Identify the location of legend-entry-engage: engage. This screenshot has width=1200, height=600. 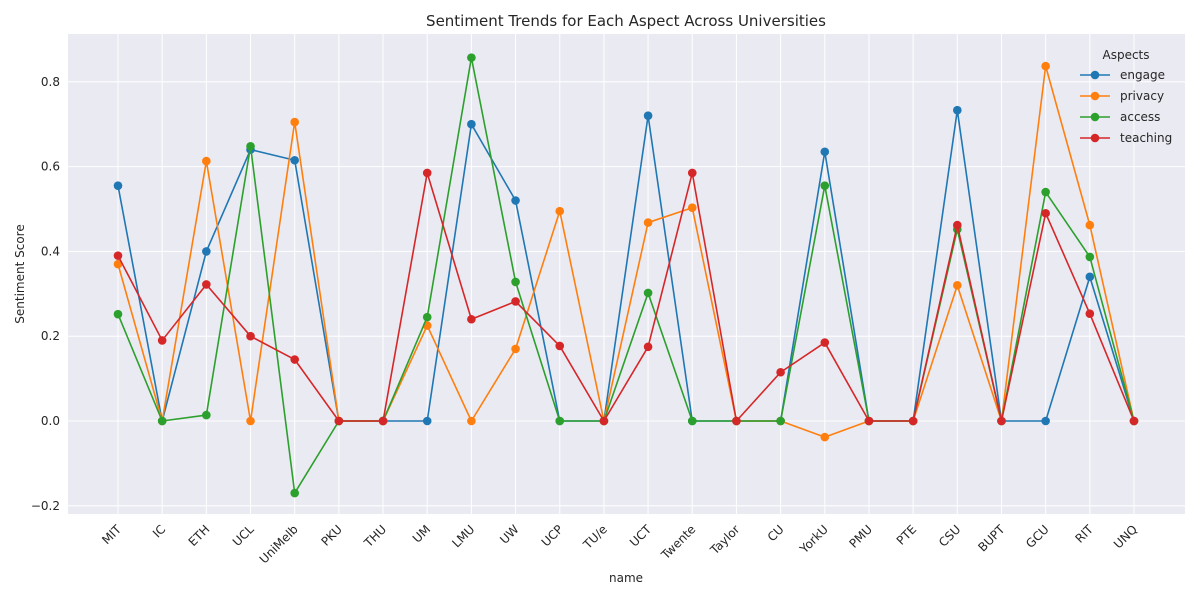
(1122, 75).